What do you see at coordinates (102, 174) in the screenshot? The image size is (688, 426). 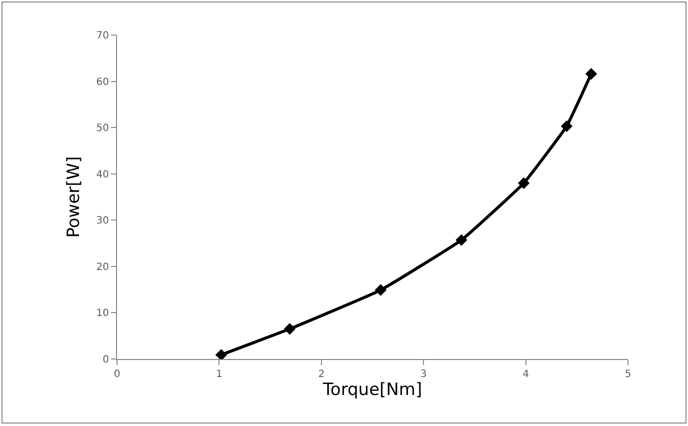 I see `y-tick-label: 40` at bounding box center [102, 174].